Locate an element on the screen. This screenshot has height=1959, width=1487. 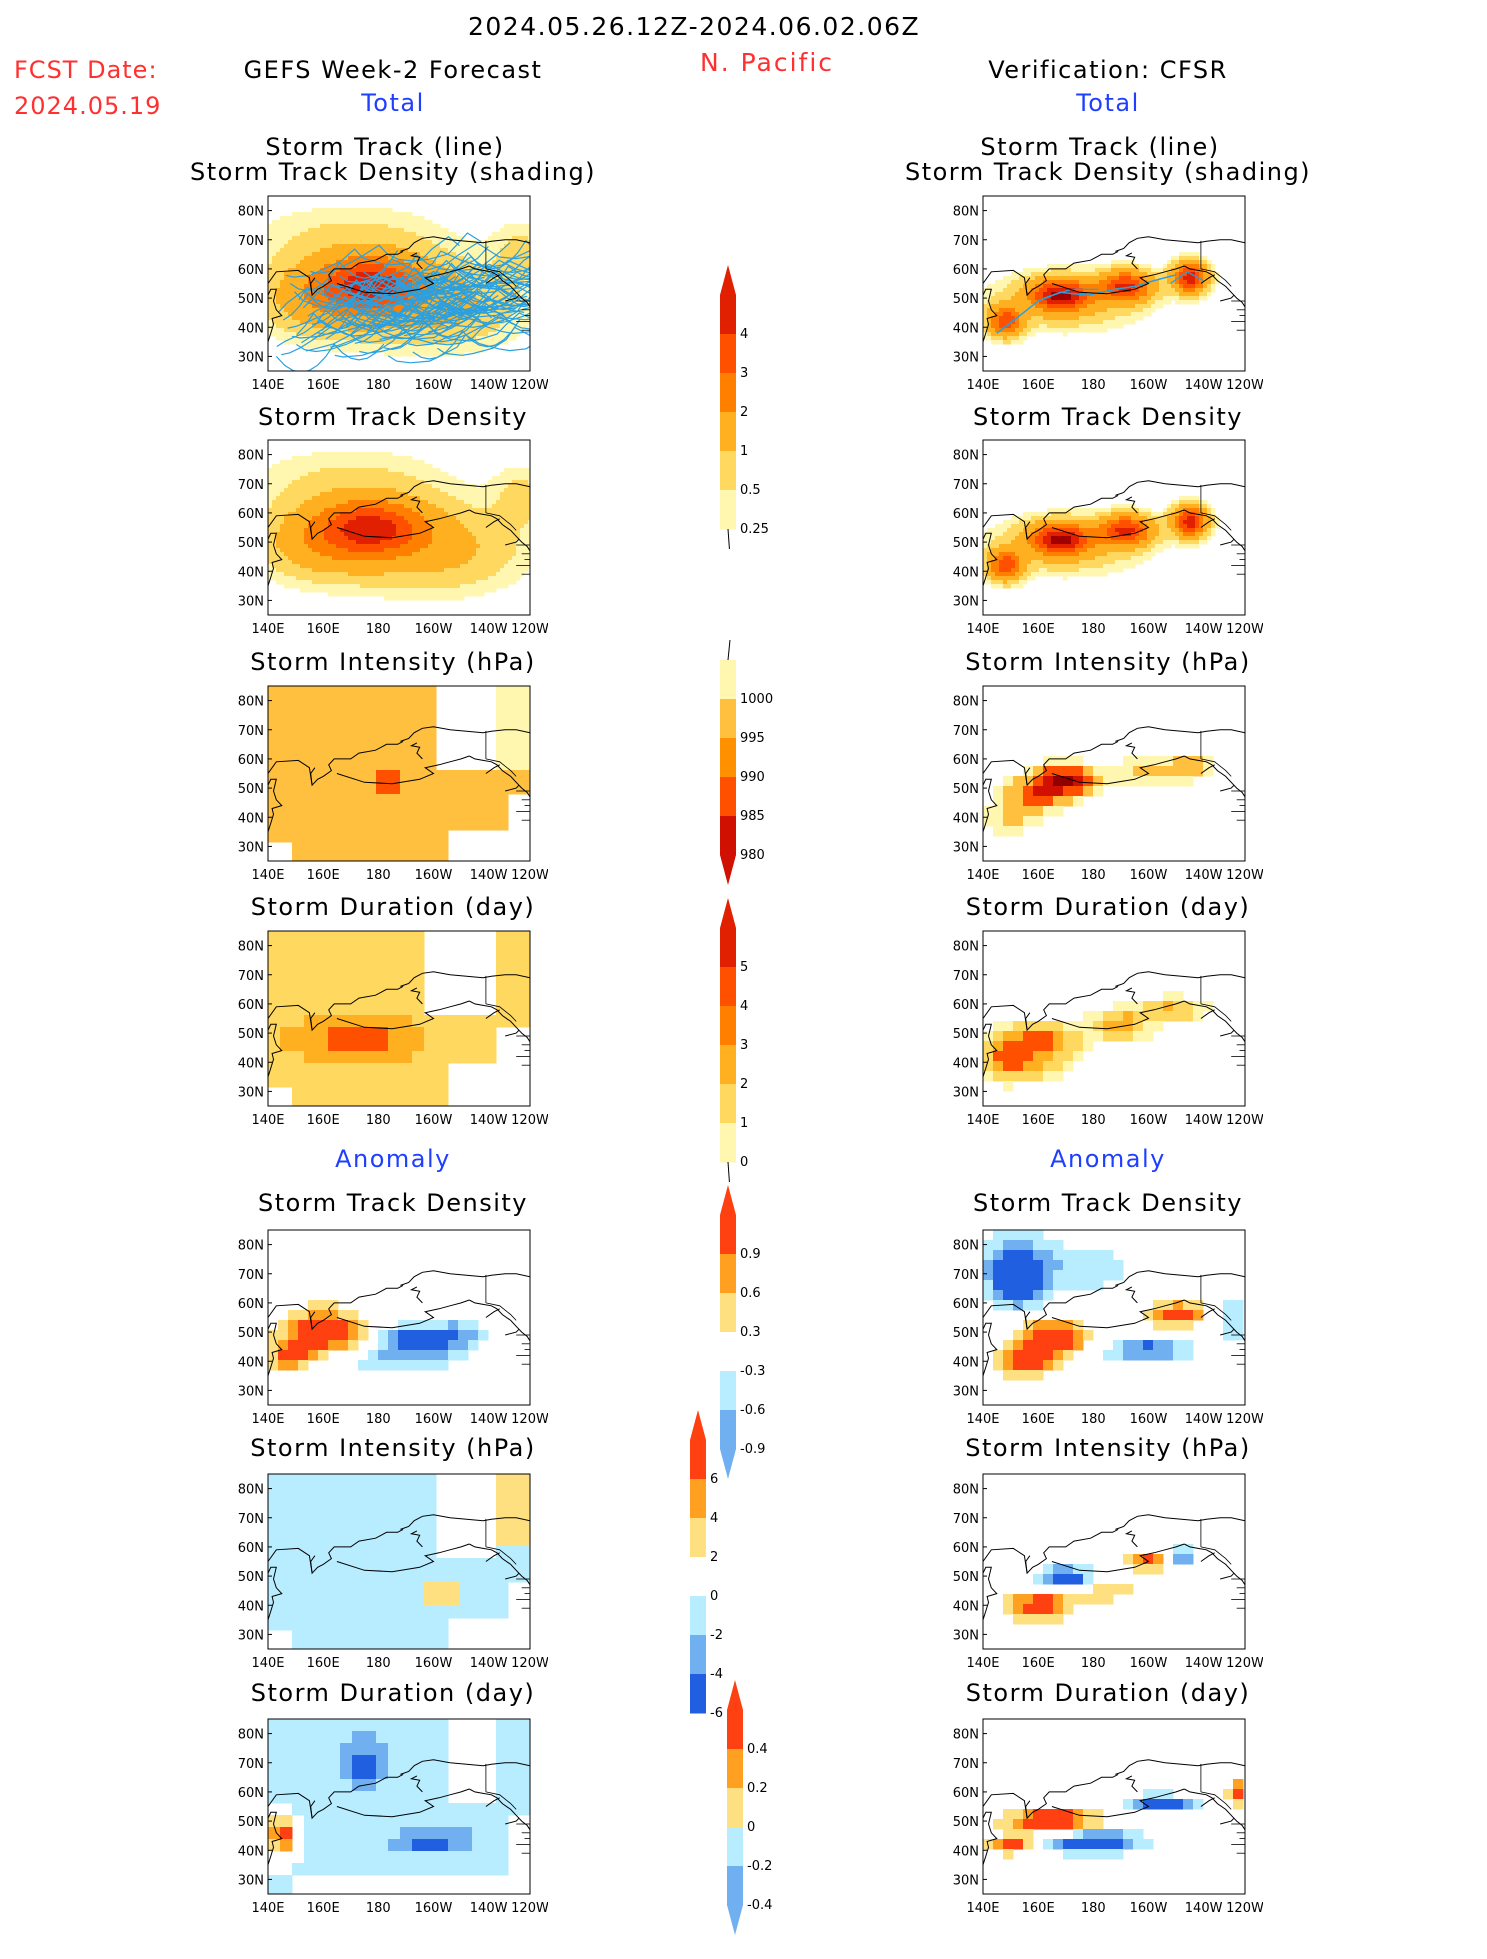
colorbar-label: -2 is located at coordinates (716, 1635).